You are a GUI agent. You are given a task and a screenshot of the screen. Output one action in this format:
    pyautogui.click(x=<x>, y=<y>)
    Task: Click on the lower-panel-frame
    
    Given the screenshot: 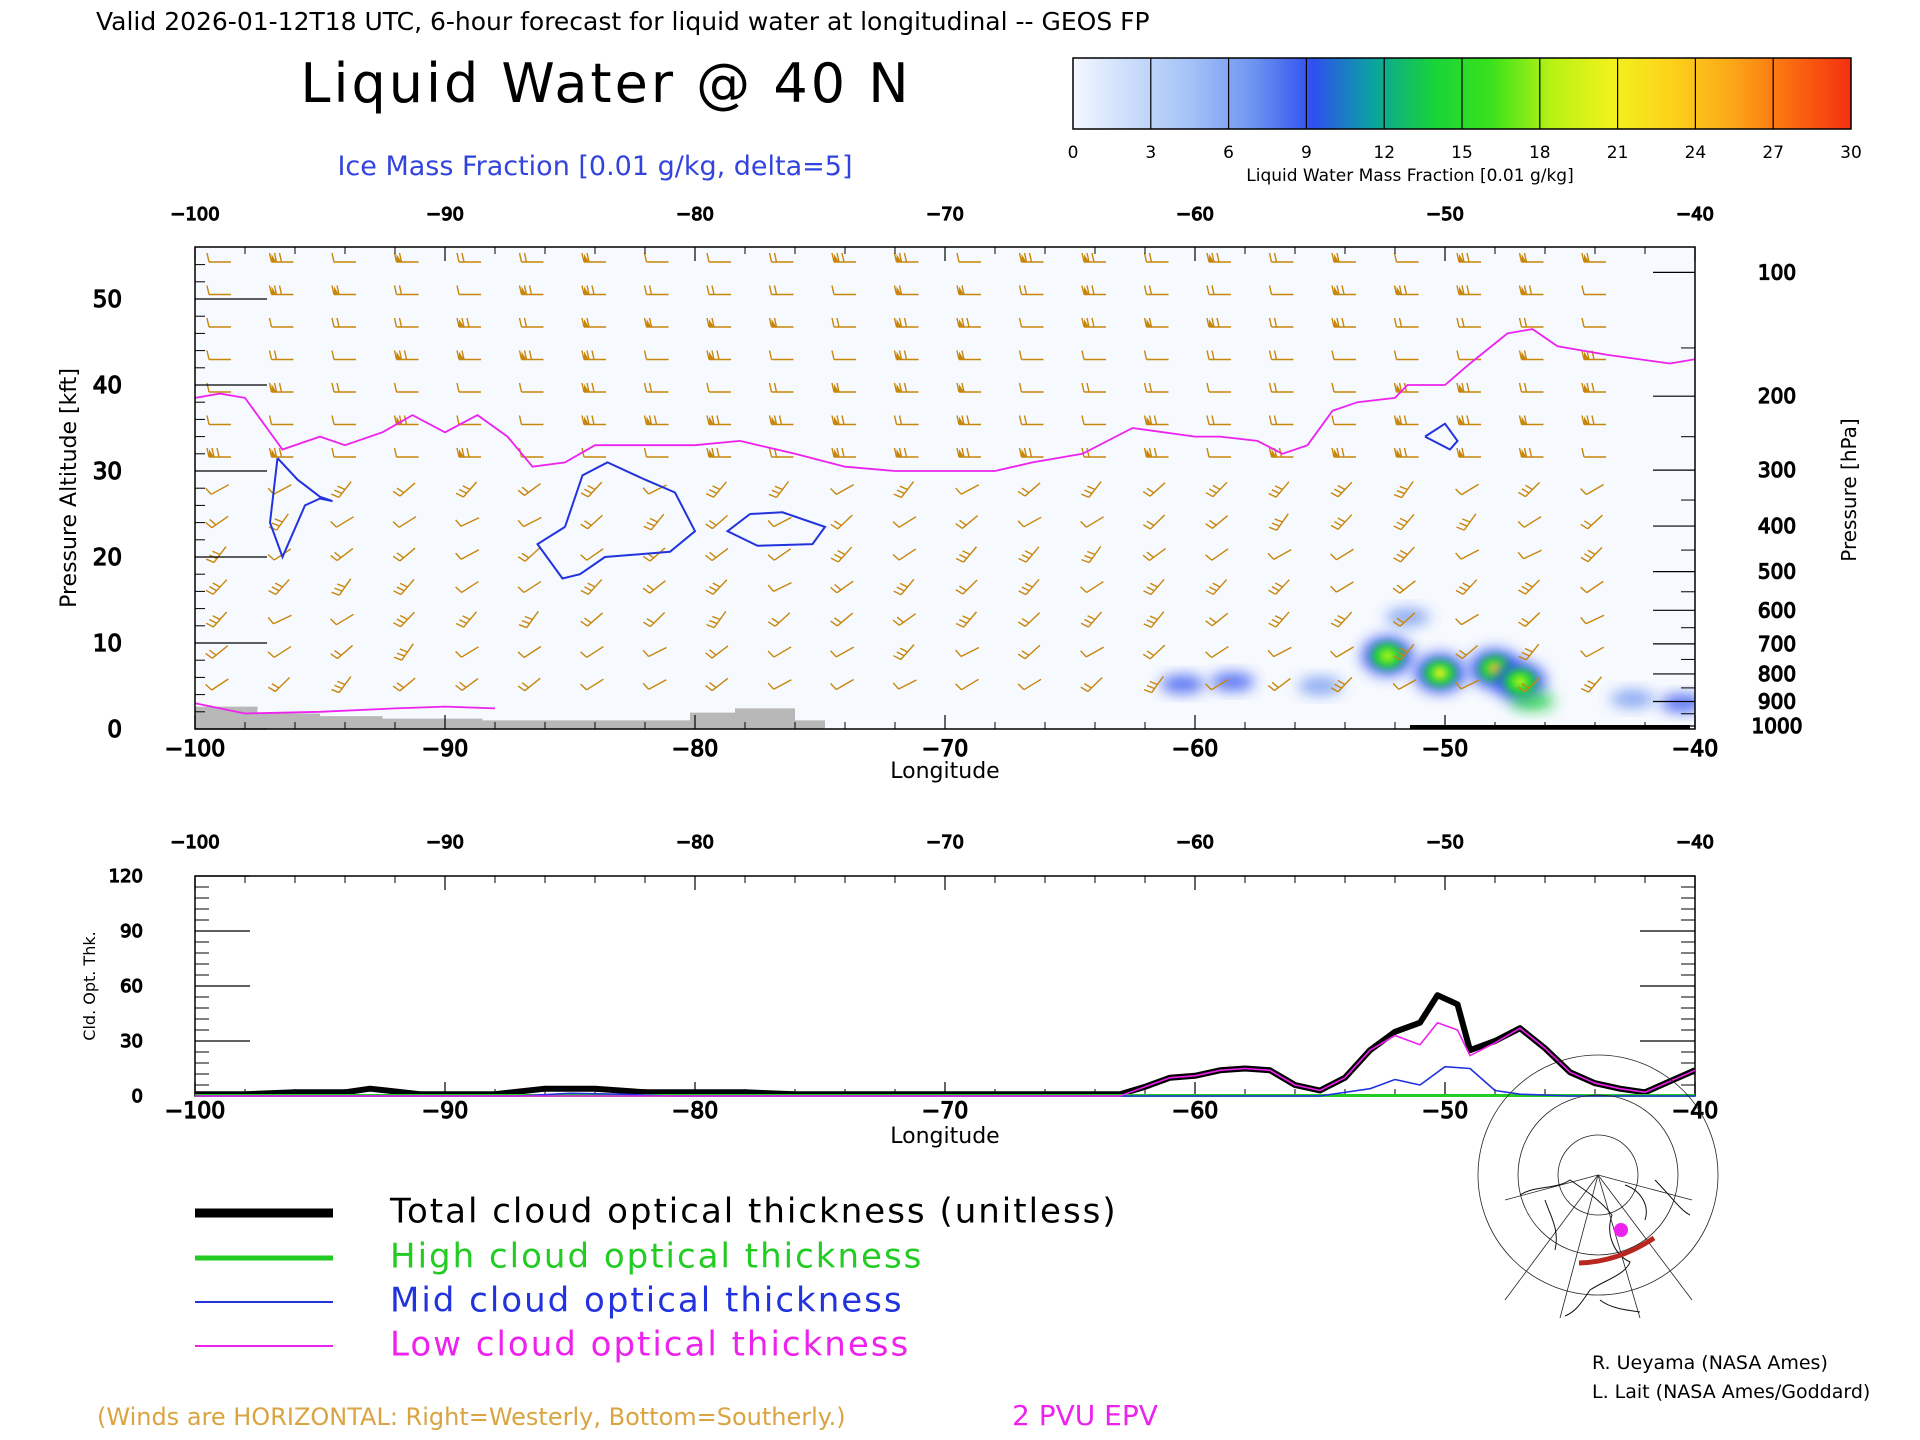 What is the action you would take?
    pyautogui.click(x=945, y=986)
    